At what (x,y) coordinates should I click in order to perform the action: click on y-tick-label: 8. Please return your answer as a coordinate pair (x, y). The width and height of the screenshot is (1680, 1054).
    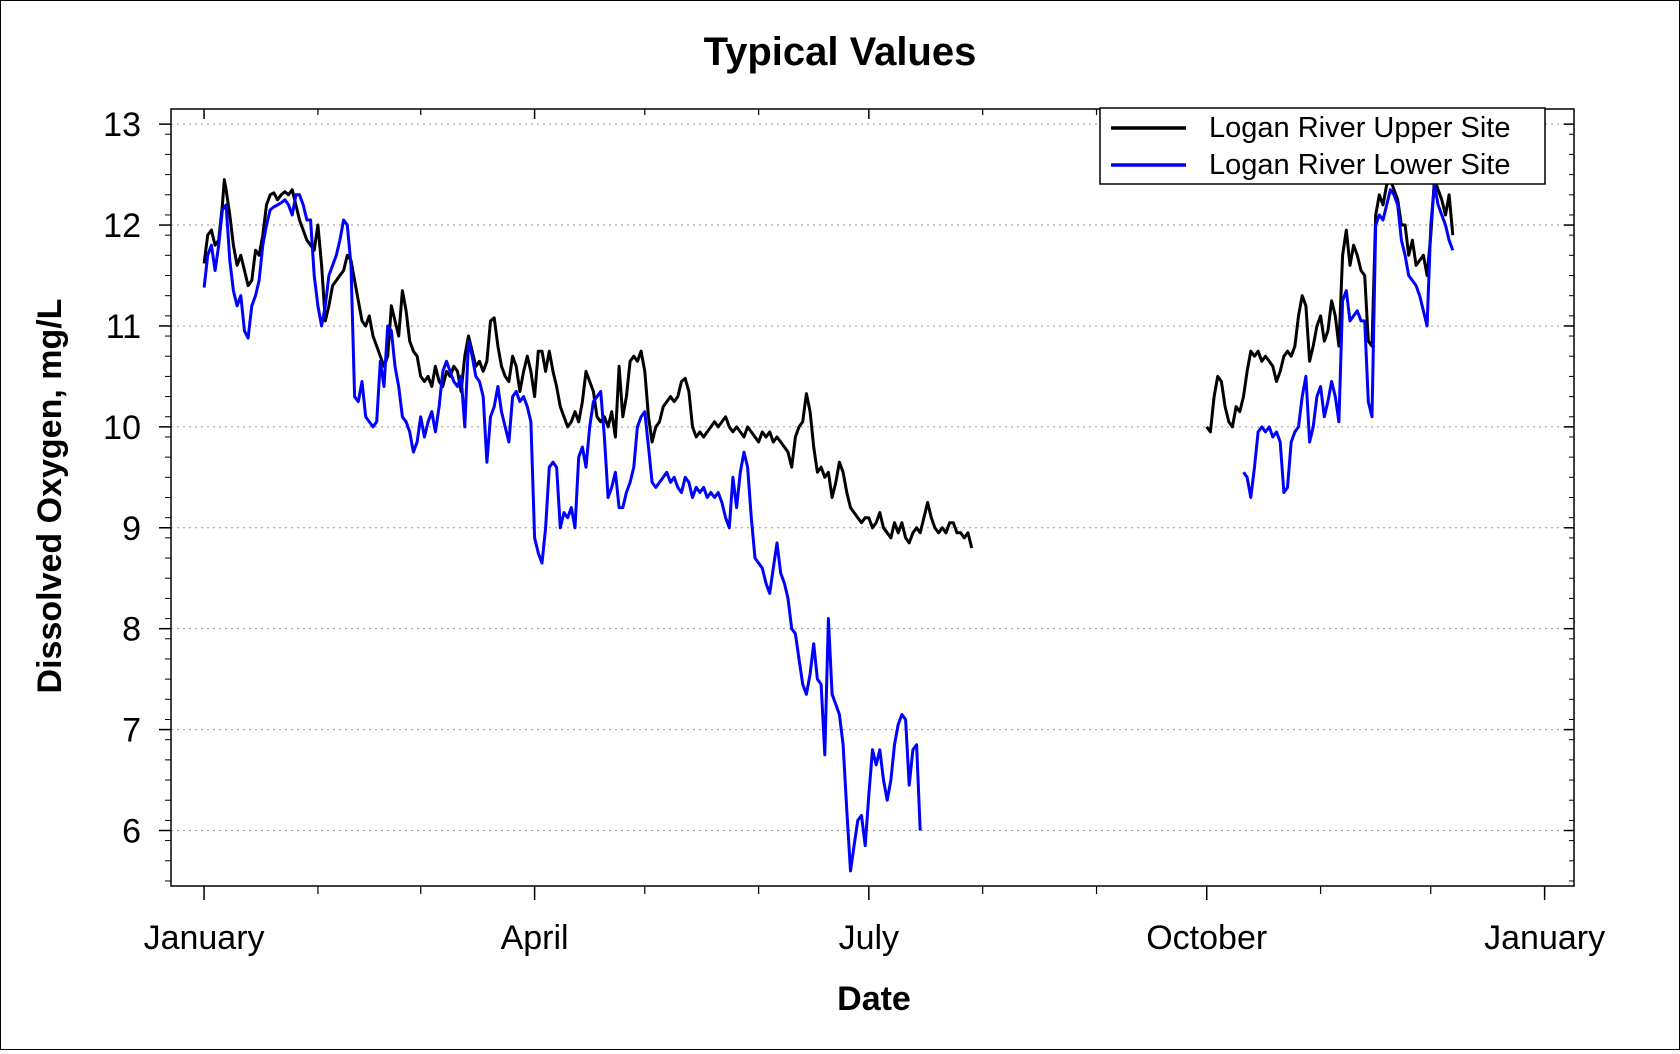
    Looking at the image, I should click on (131, 630).